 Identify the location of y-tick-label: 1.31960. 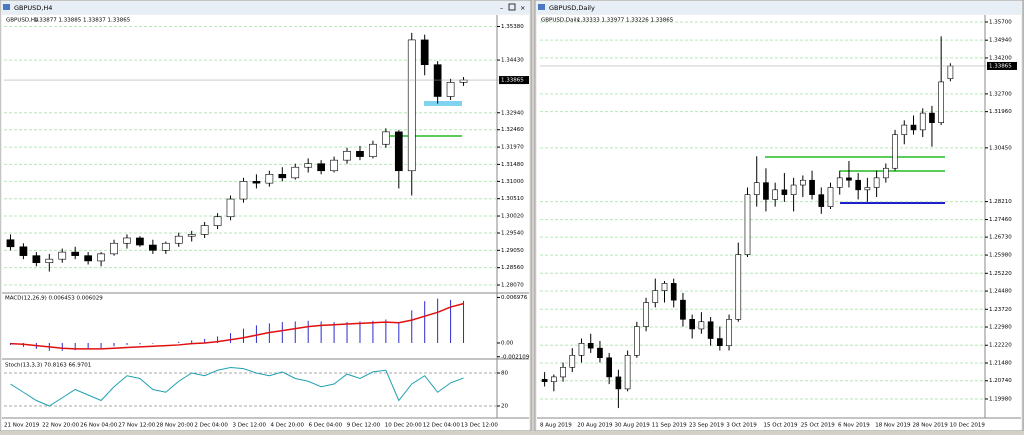
(1000, 112).